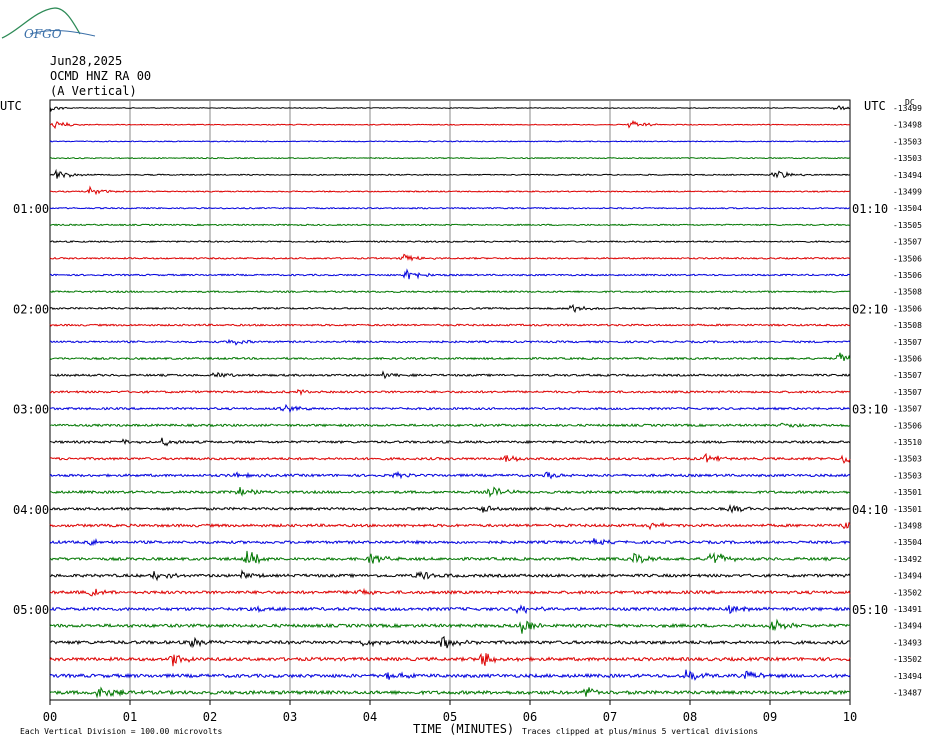 This screenshot has height=744, width=930. Describe the element at coordinates (86, 61) in the screenshot. I see `date-label: Jun28,2025` at that location.